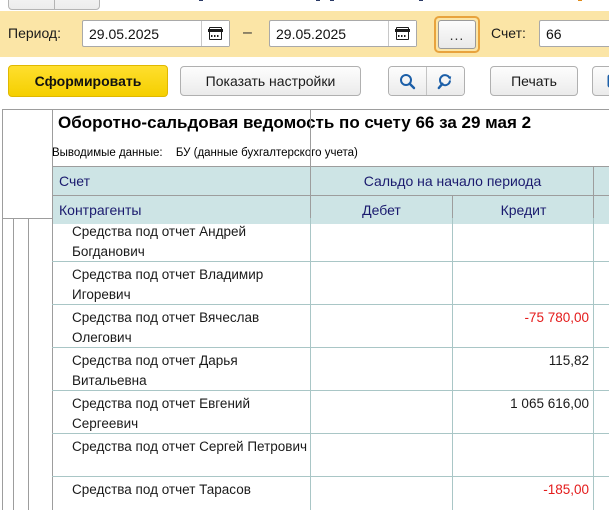 This screenshot has height=510, width=609. What do you see at coordinates (330, 304) in the screenshot?
I see `row-2-separator` at bounding box center [330, 304].